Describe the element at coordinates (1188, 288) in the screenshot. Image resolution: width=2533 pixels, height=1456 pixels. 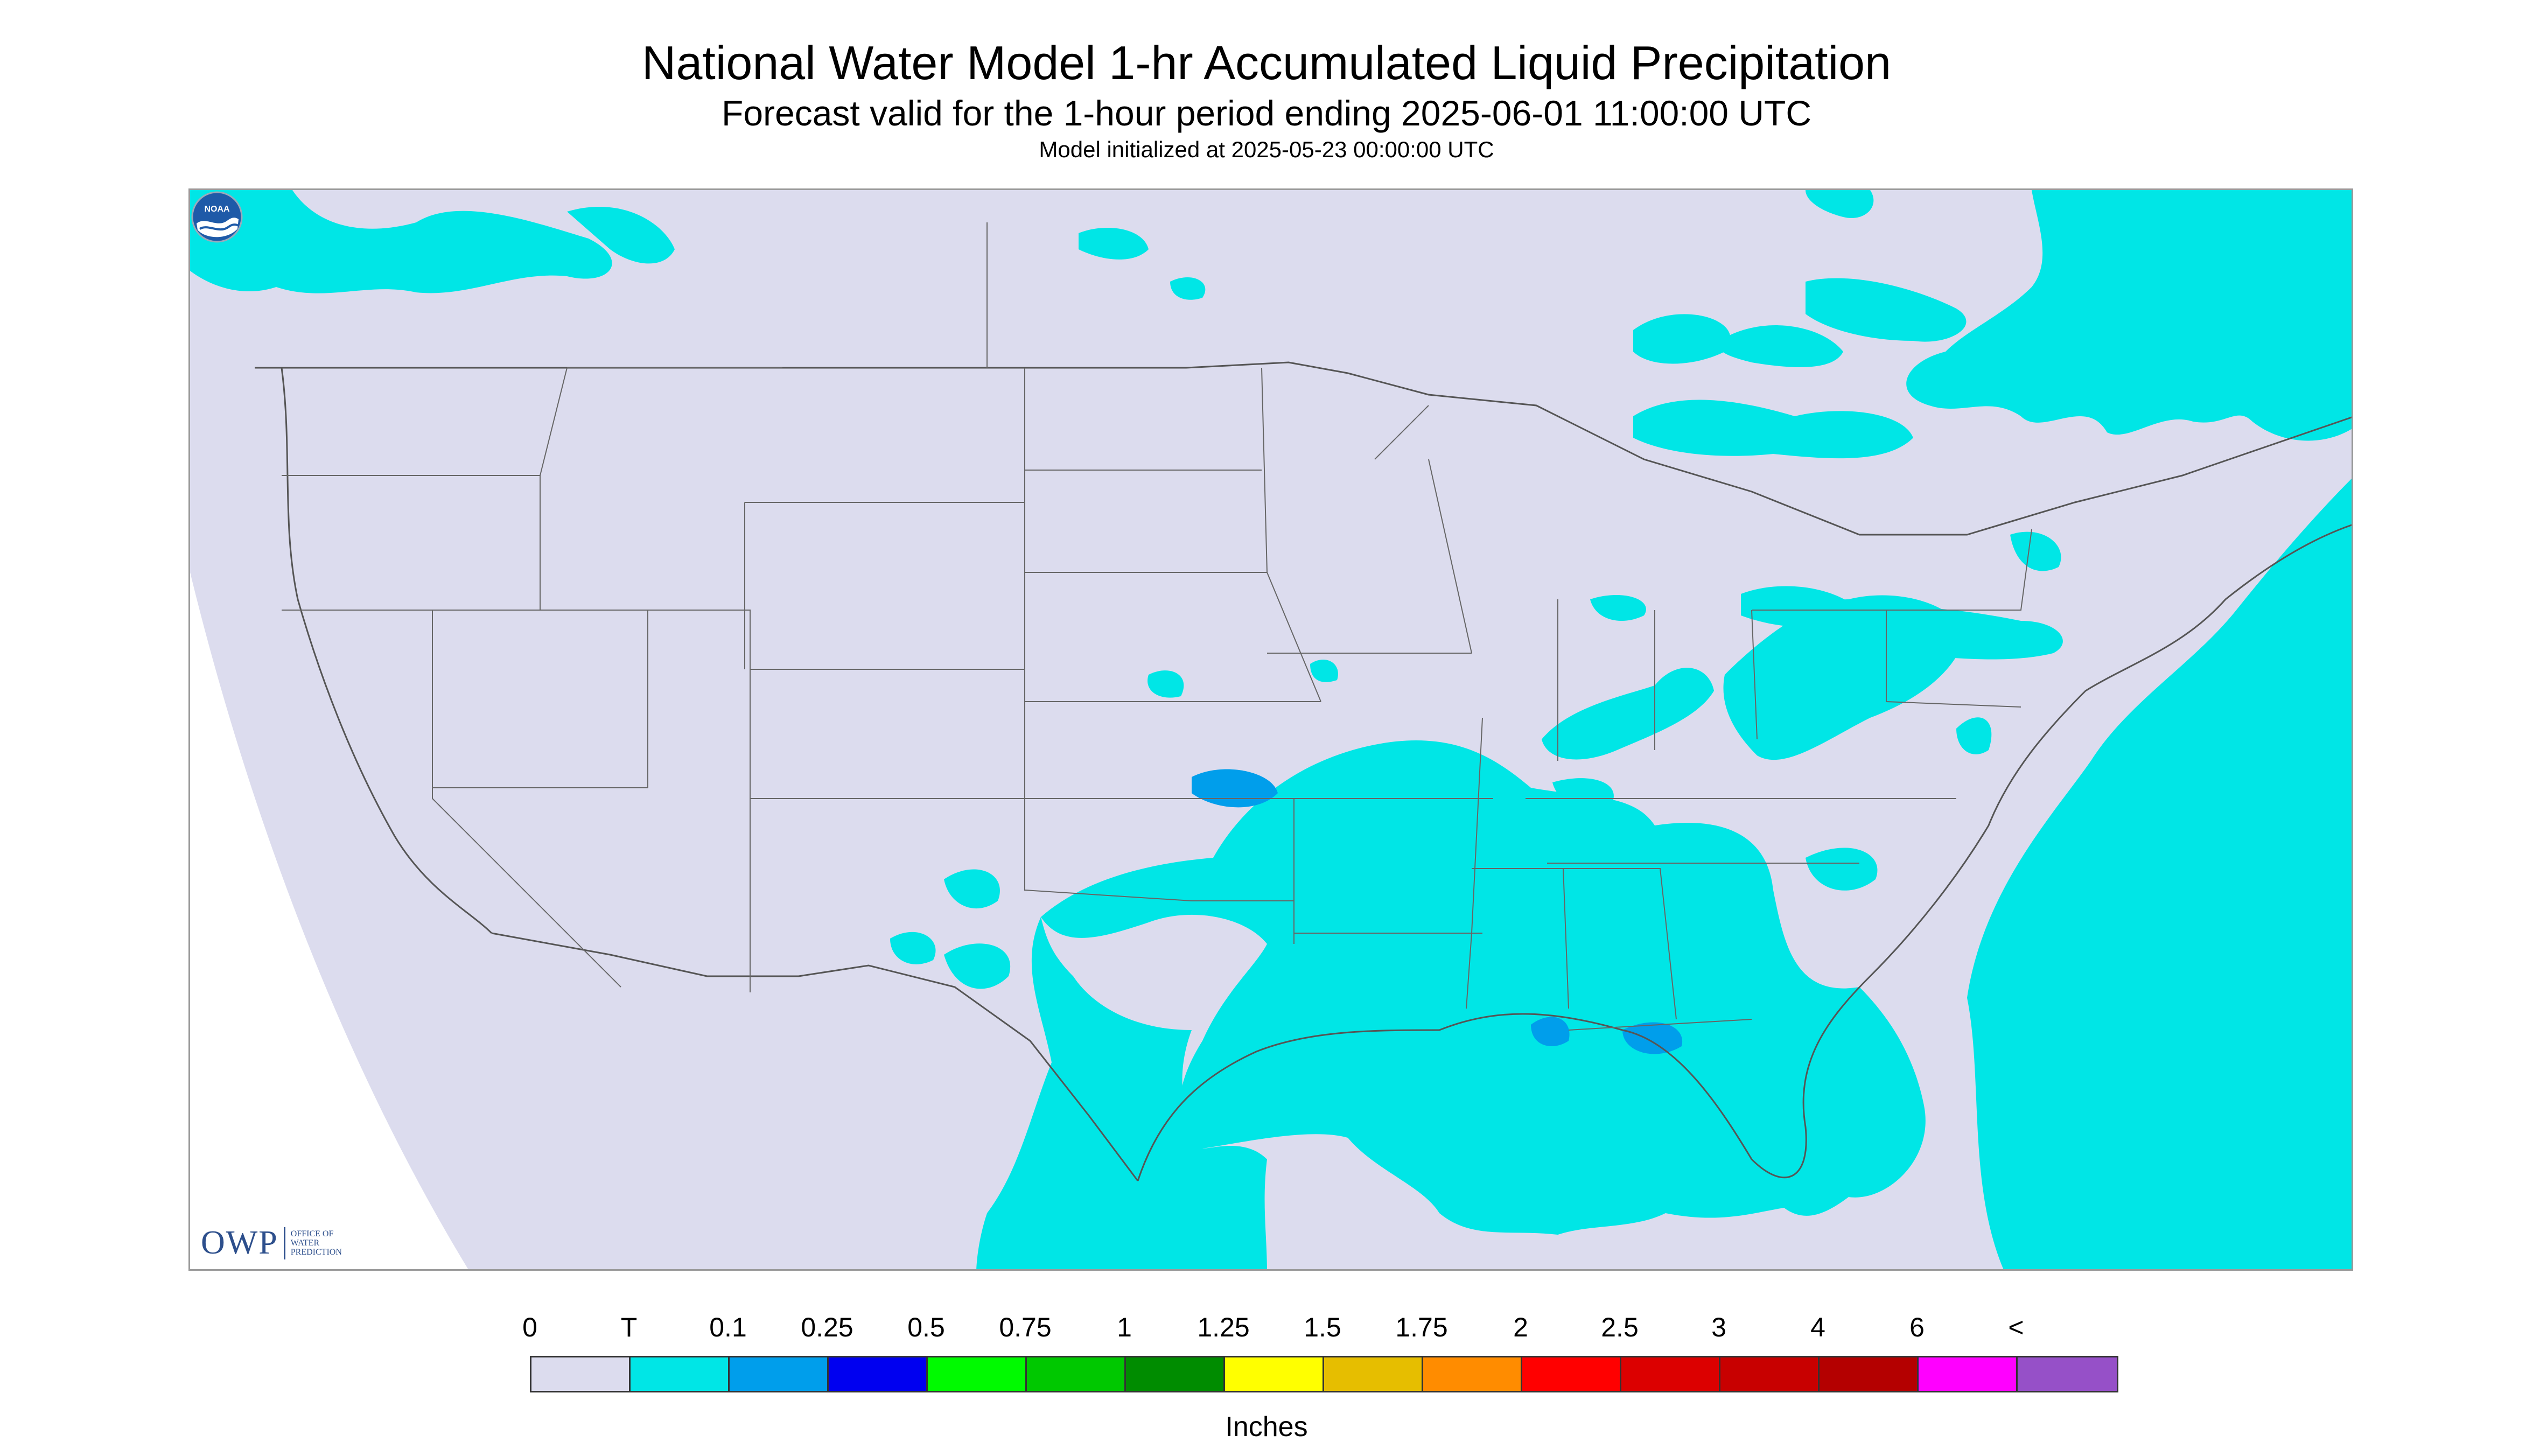
I see `precip-area-mt1` at that location.